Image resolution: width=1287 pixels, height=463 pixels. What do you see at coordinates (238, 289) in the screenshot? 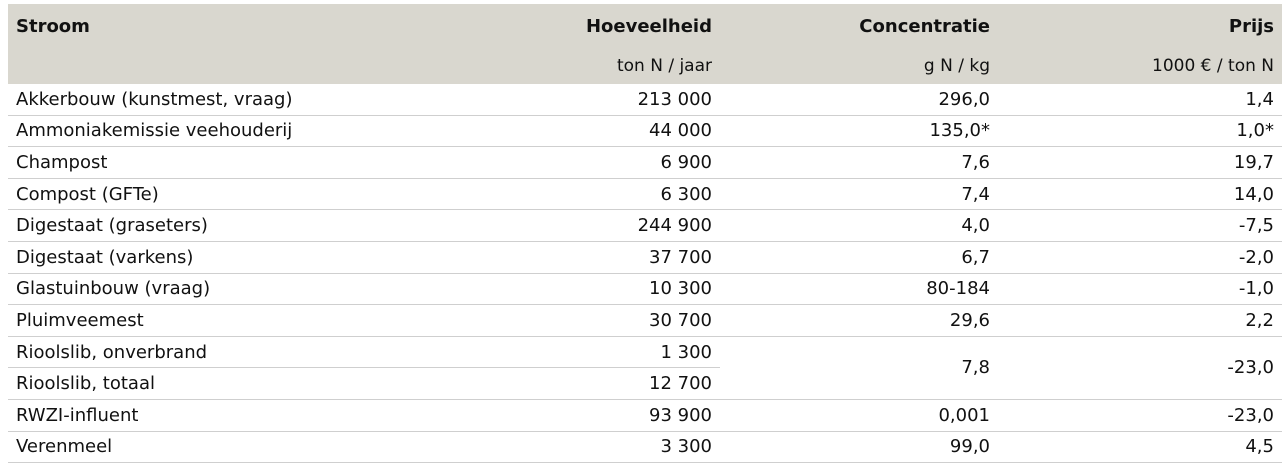
I see `cell-stroom: Glastuinbouw (vraag)` at bounding box center [238, 289].